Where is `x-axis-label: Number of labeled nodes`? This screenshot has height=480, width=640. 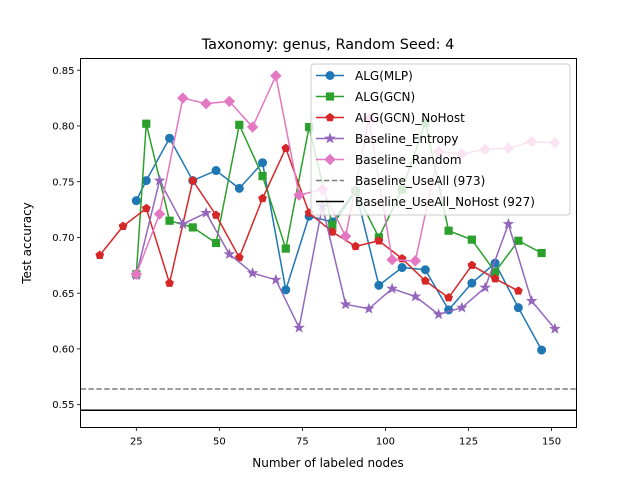
x-axis-label: Number of labeled nodes is located at coordinates (327, 463).